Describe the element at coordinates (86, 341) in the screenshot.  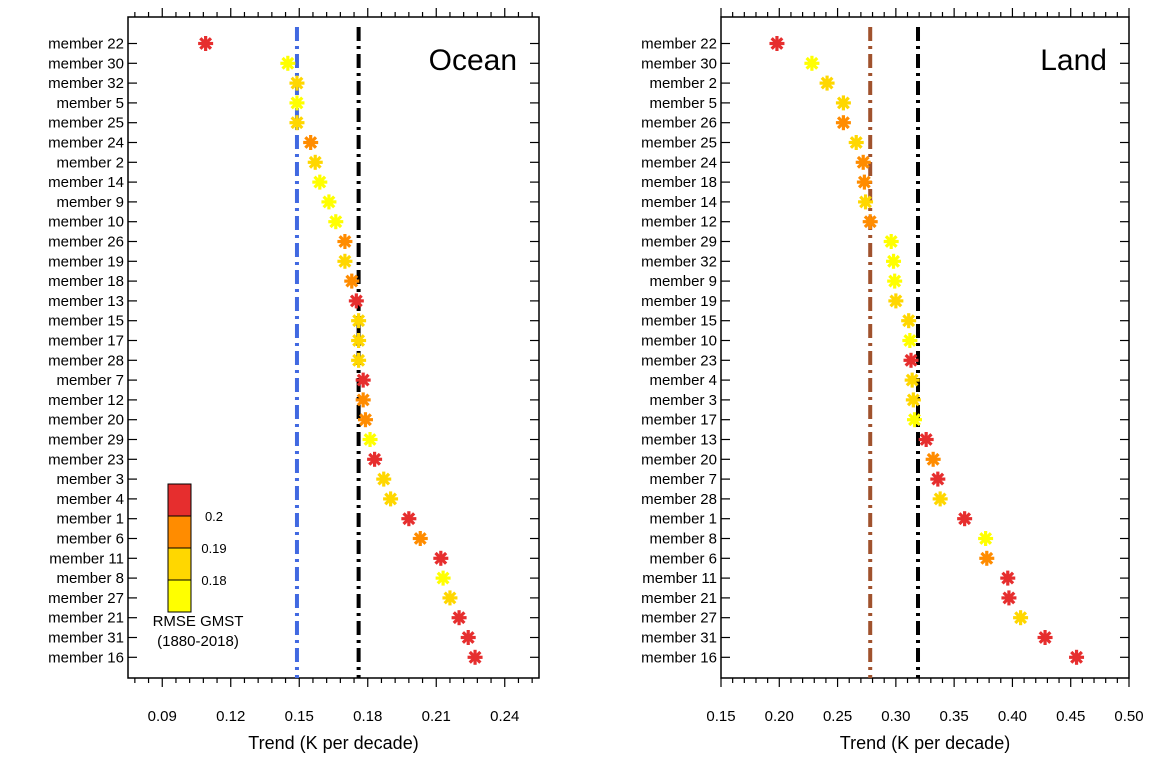
I see `ocean-category-label: member 17` at that location.